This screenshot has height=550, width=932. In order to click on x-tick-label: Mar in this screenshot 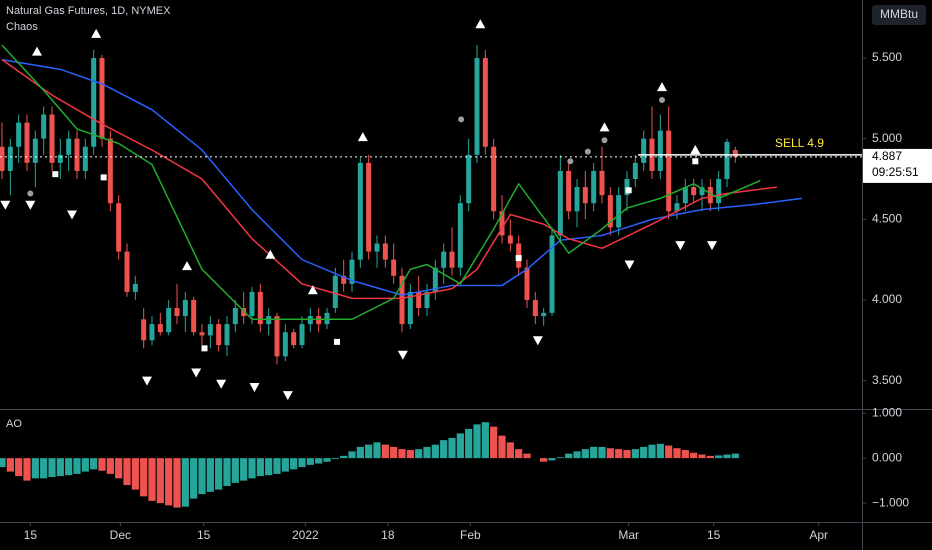, I will do `click(628, 535)`.